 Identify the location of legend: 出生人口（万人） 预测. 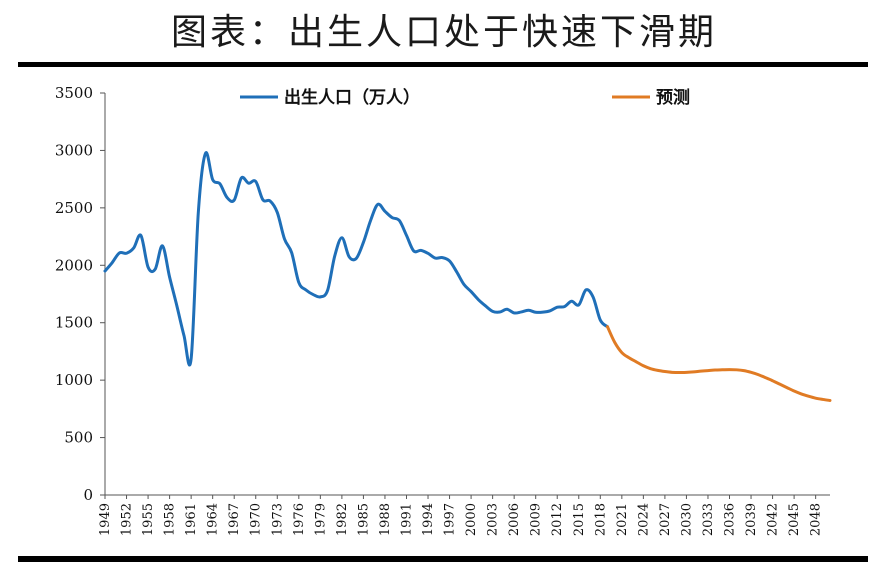
(465, 97).